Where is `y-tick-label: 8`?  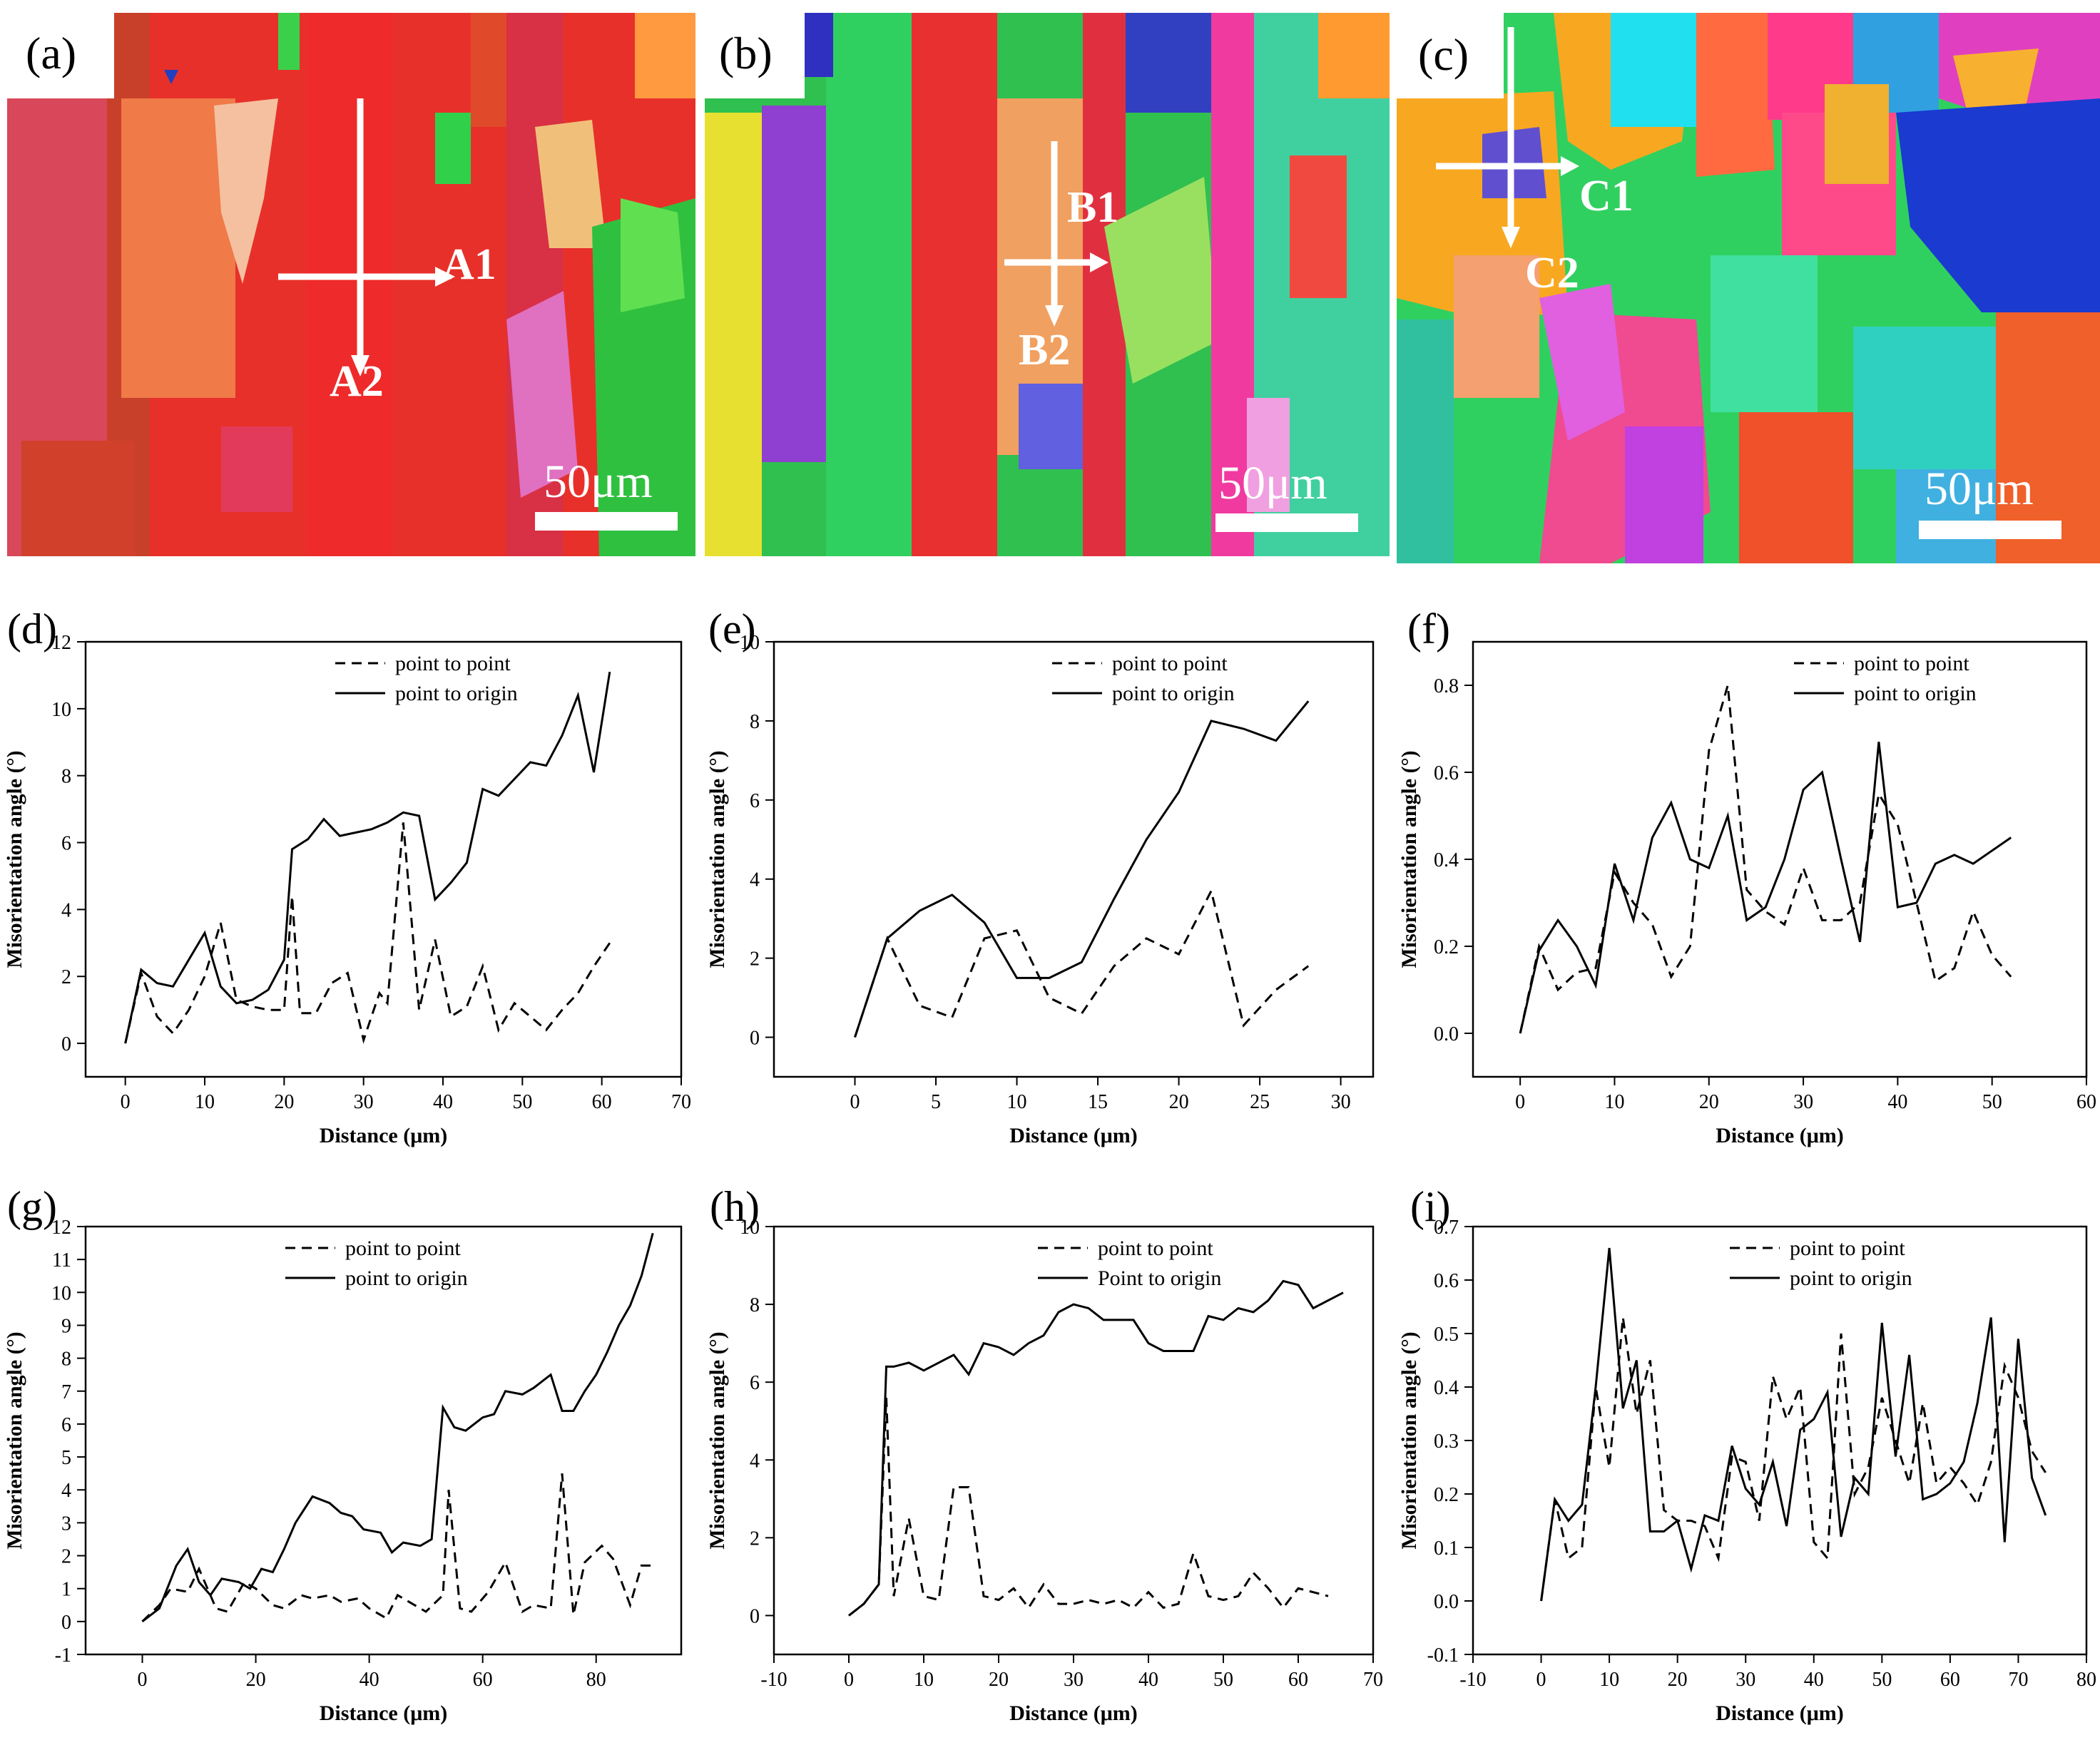 y-tick-label: 8 is located at coordinates (755, 722).